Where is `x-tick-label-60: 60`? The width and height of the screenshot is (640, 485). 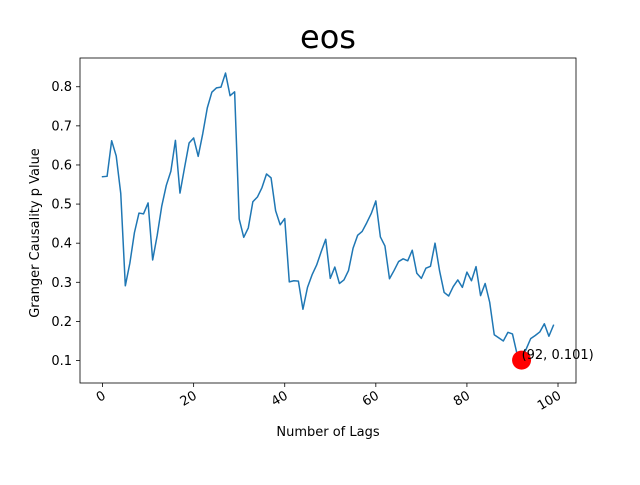
x-tick-label-60: 60 is located at coordinates (371, 398).